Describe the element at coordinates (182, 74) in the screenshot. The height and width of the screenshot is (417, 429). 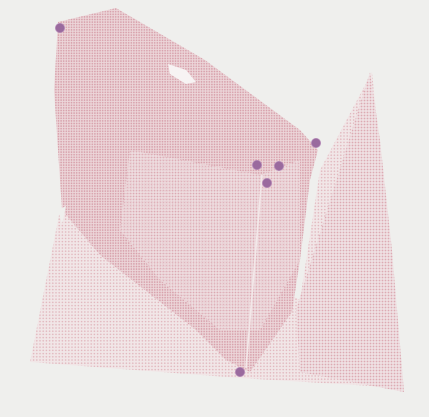
I see `point-cloud-hole` at that location.